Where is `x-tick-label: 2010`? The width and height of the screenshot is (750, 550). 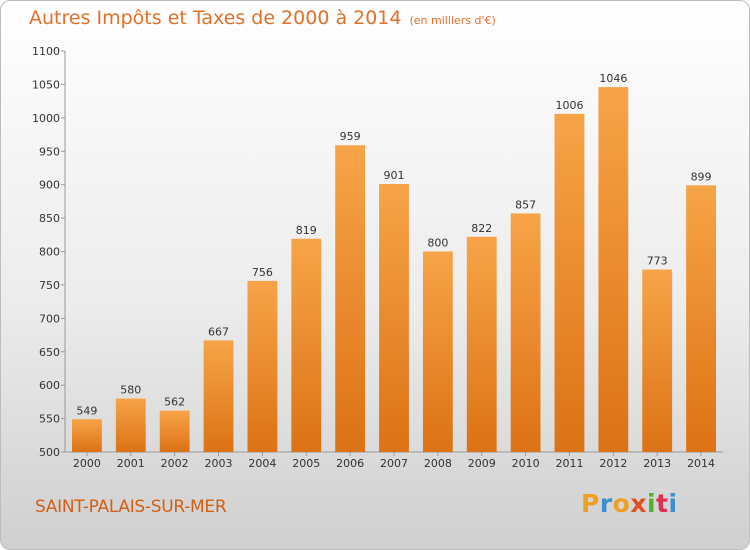 x-tick-label: 2010 is located at coordinates (526, 463).